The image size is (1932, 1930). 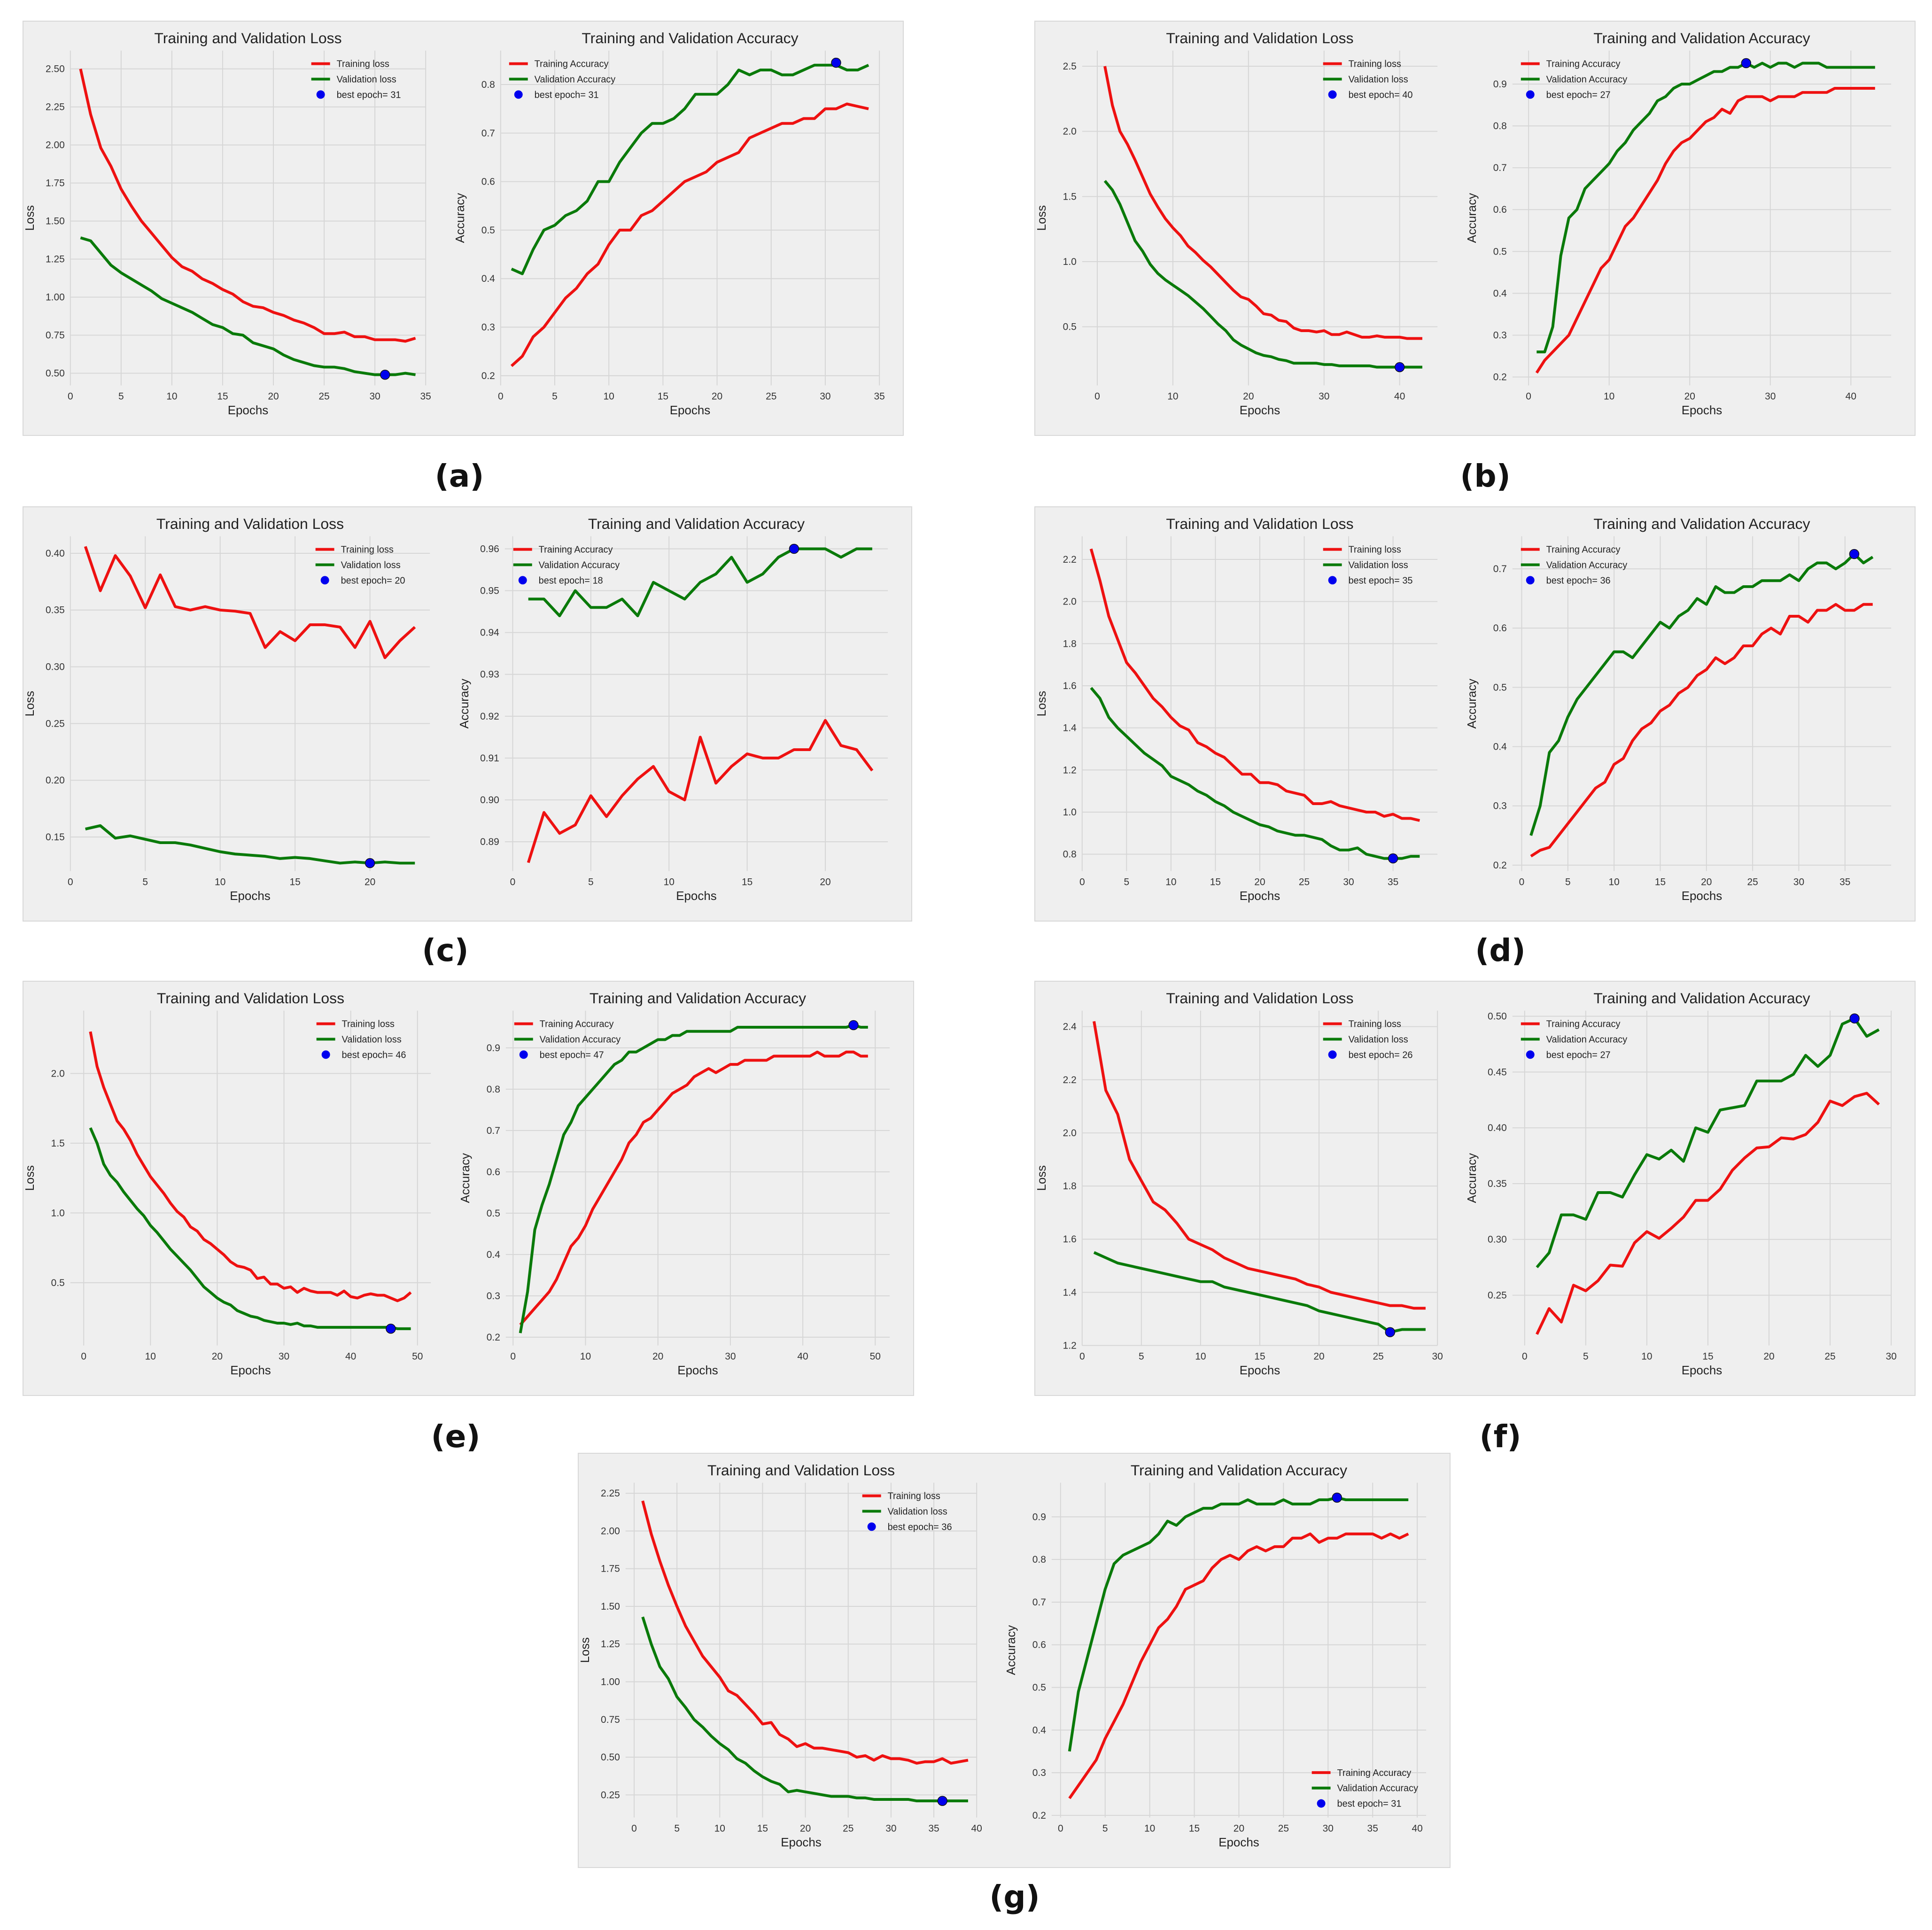 What do you see at coordinates (610, 1569) in the screenshot?
I see `y-tick-label: 1.75` at bounding box center [610, 1569].